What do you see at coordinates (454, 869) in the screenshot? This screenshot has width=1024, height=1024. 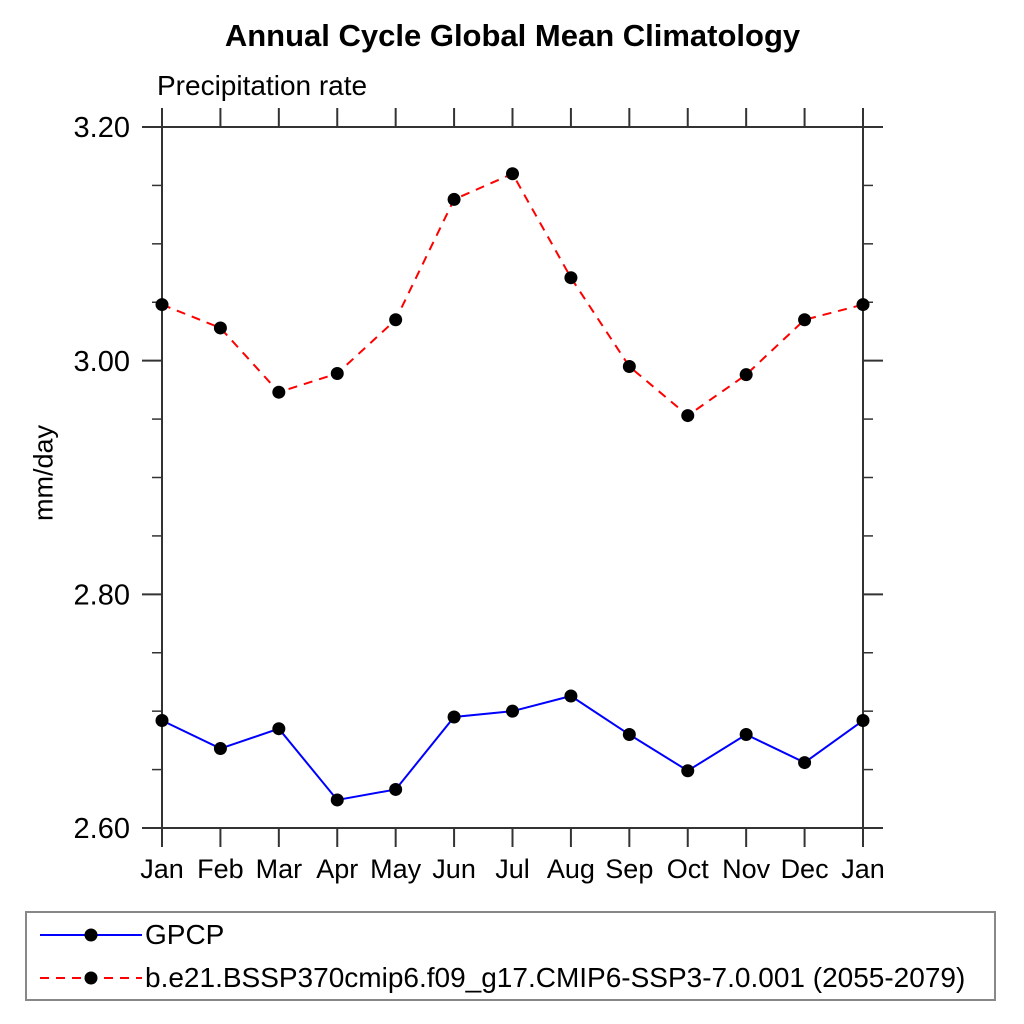 I see `x-tick-label: Jun` at bounding box center [454, 869].